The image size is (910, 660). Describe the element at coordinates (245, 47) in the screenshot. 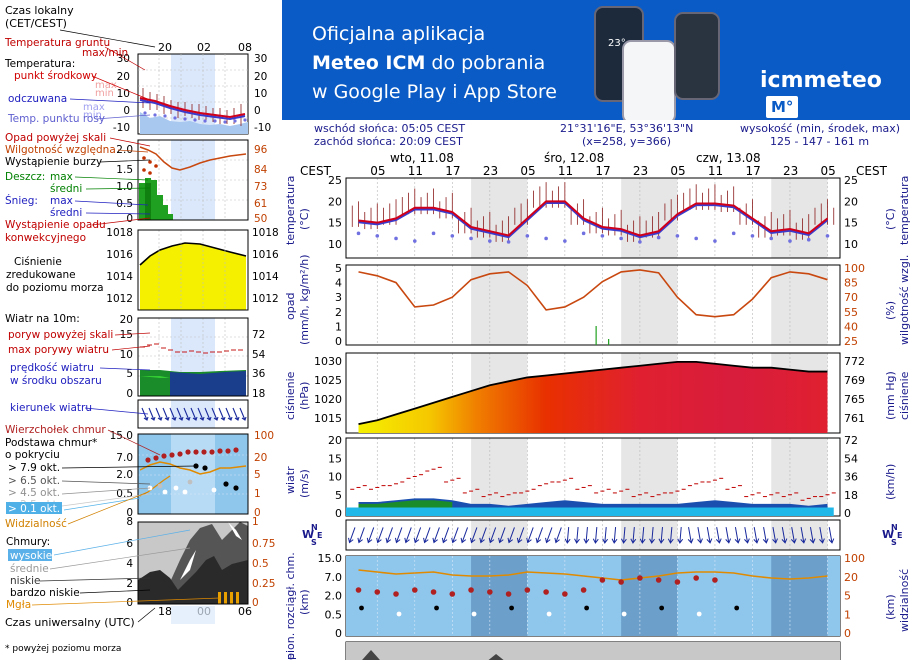

I see `legend-local-tick-3: 08` at that location.